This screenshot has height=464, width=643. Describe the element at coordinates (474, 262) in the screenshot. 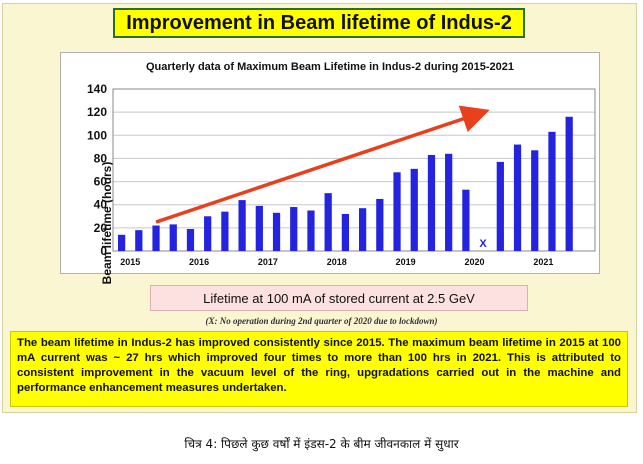

I see `x-year-label: 2020` at that location.